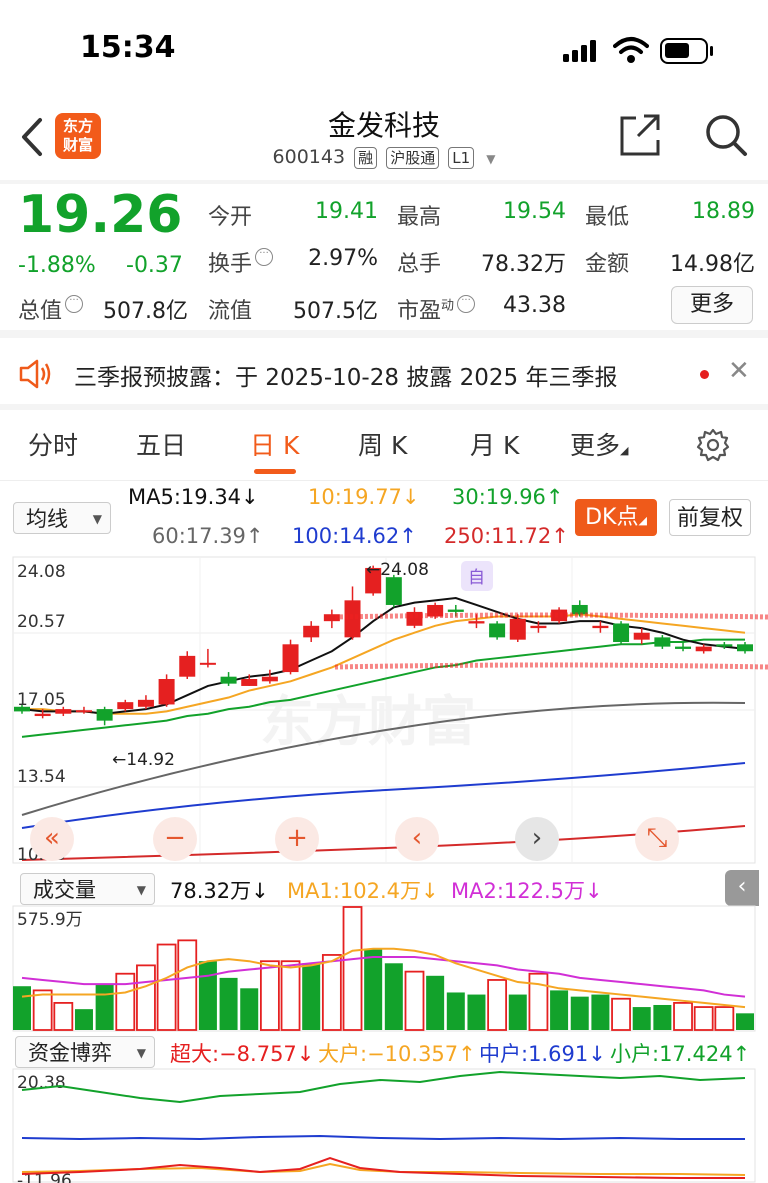 The image size is (768, 1183). Describe the element at coordinates (527, 891) in the screenshot. I see `volume-ma2: MA2:122.5万↓` at that location.